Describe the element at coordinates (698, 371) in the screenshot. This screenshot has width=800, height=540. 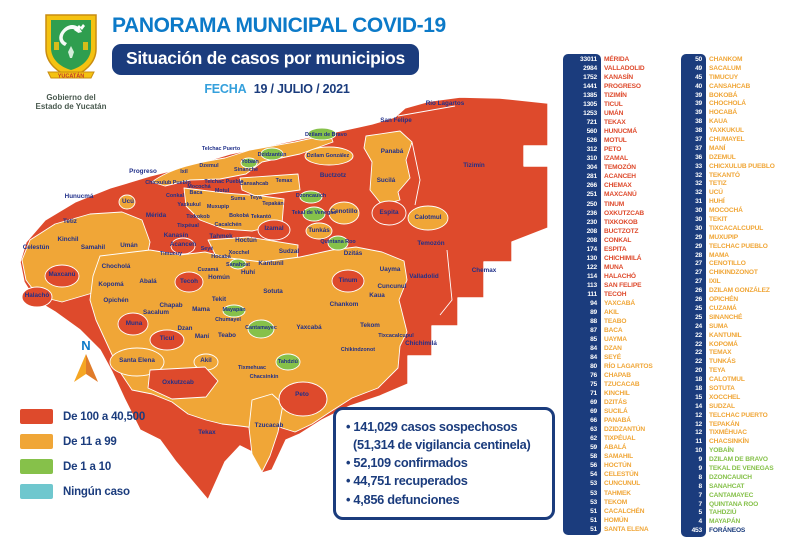
I see `case-count: 20` at that location.